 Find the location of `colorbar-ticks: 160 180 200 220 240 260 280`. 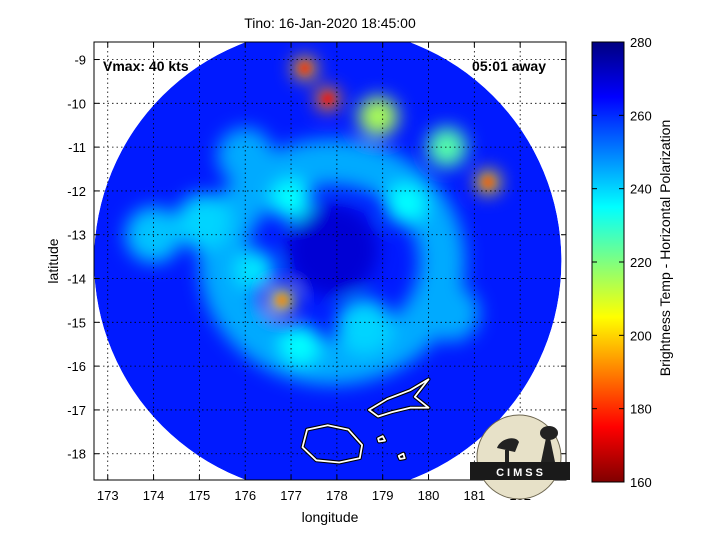

colorbar-ticks: 160 180 200 220 240 260 280 is located at coordinates (622, 262).